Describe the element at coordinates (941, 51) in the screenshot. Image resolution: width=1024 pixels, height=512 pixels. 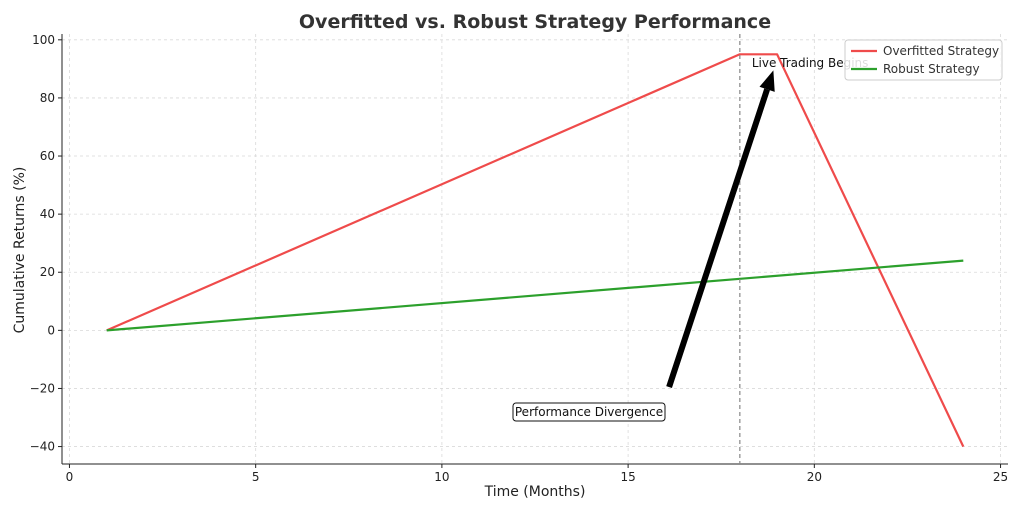
I see `legend-label: Overfitted Strategy` at that location.